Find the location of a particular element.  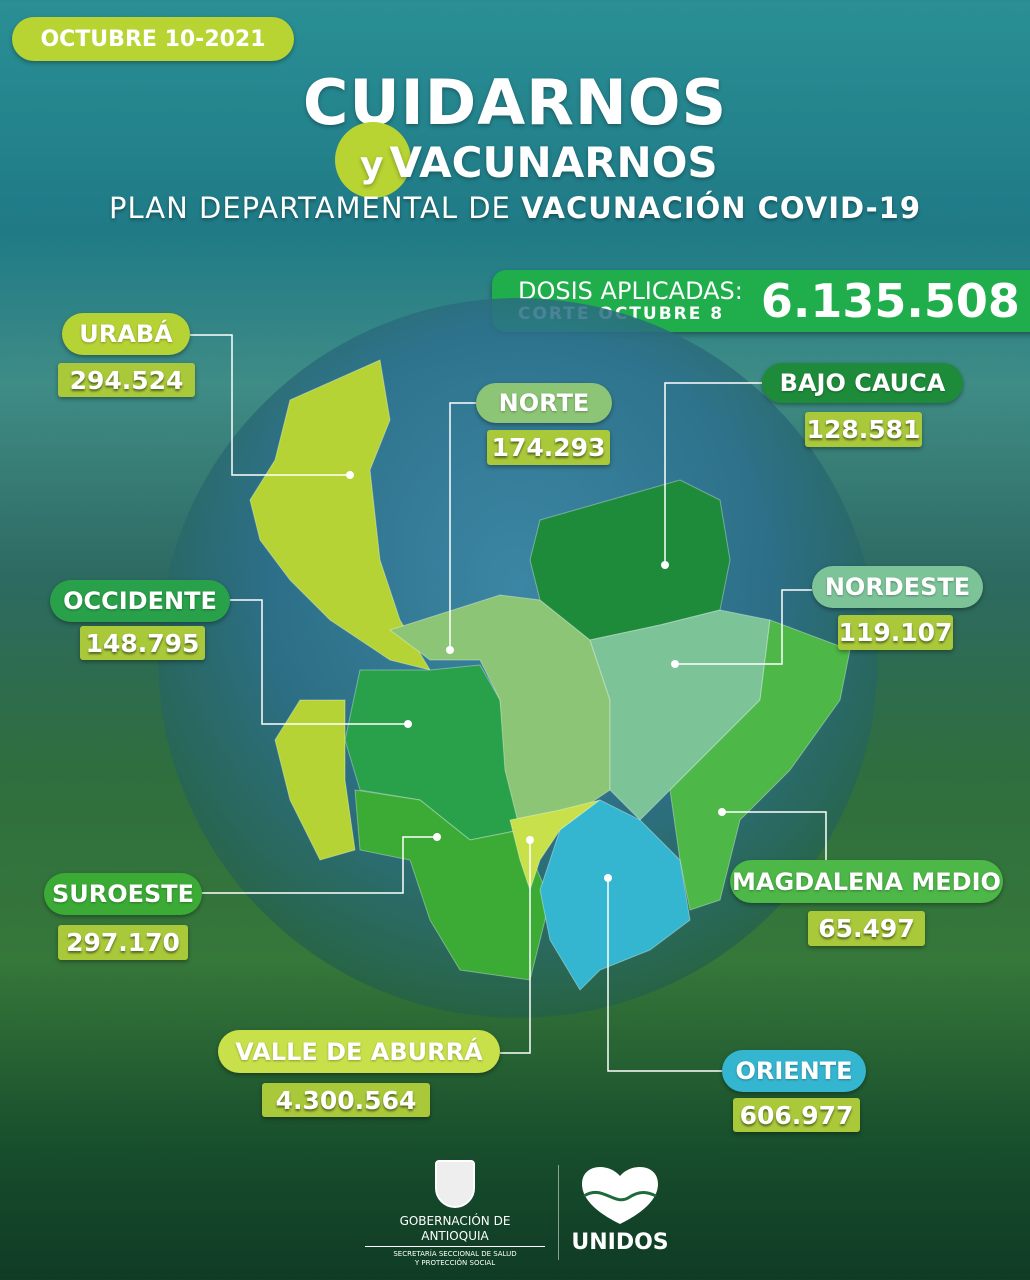

connector-occidente is located at coordinates (319, 662).